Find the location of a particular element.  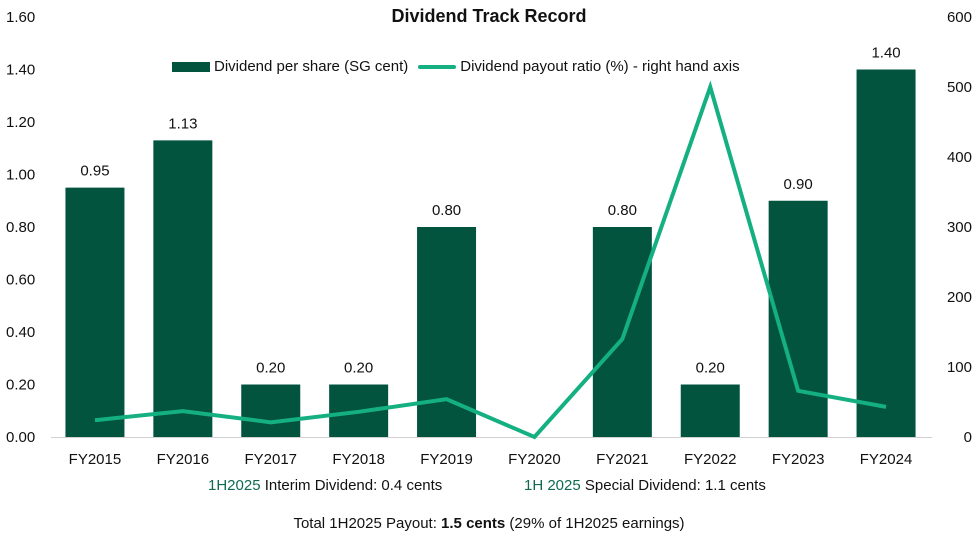

interim-text: Interim Dividend: 0.4 cents is located at coordinates (351, 485).